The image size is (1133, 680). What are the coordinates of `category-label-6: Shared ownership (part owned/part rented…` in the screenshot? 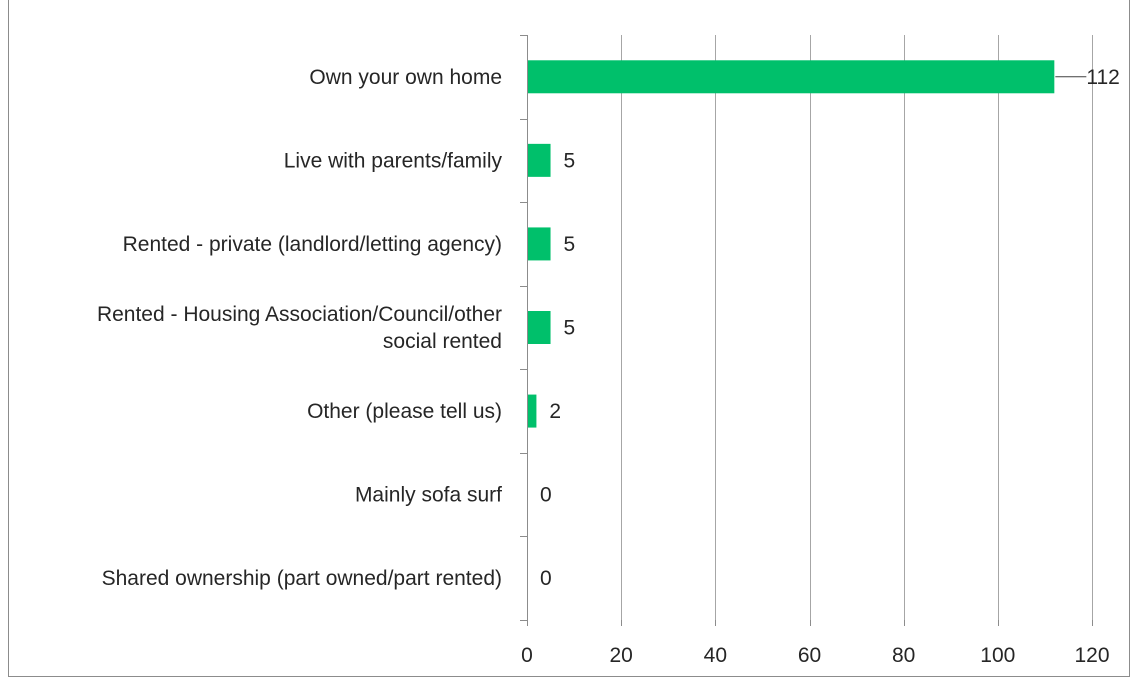 It's located at (302, 578).